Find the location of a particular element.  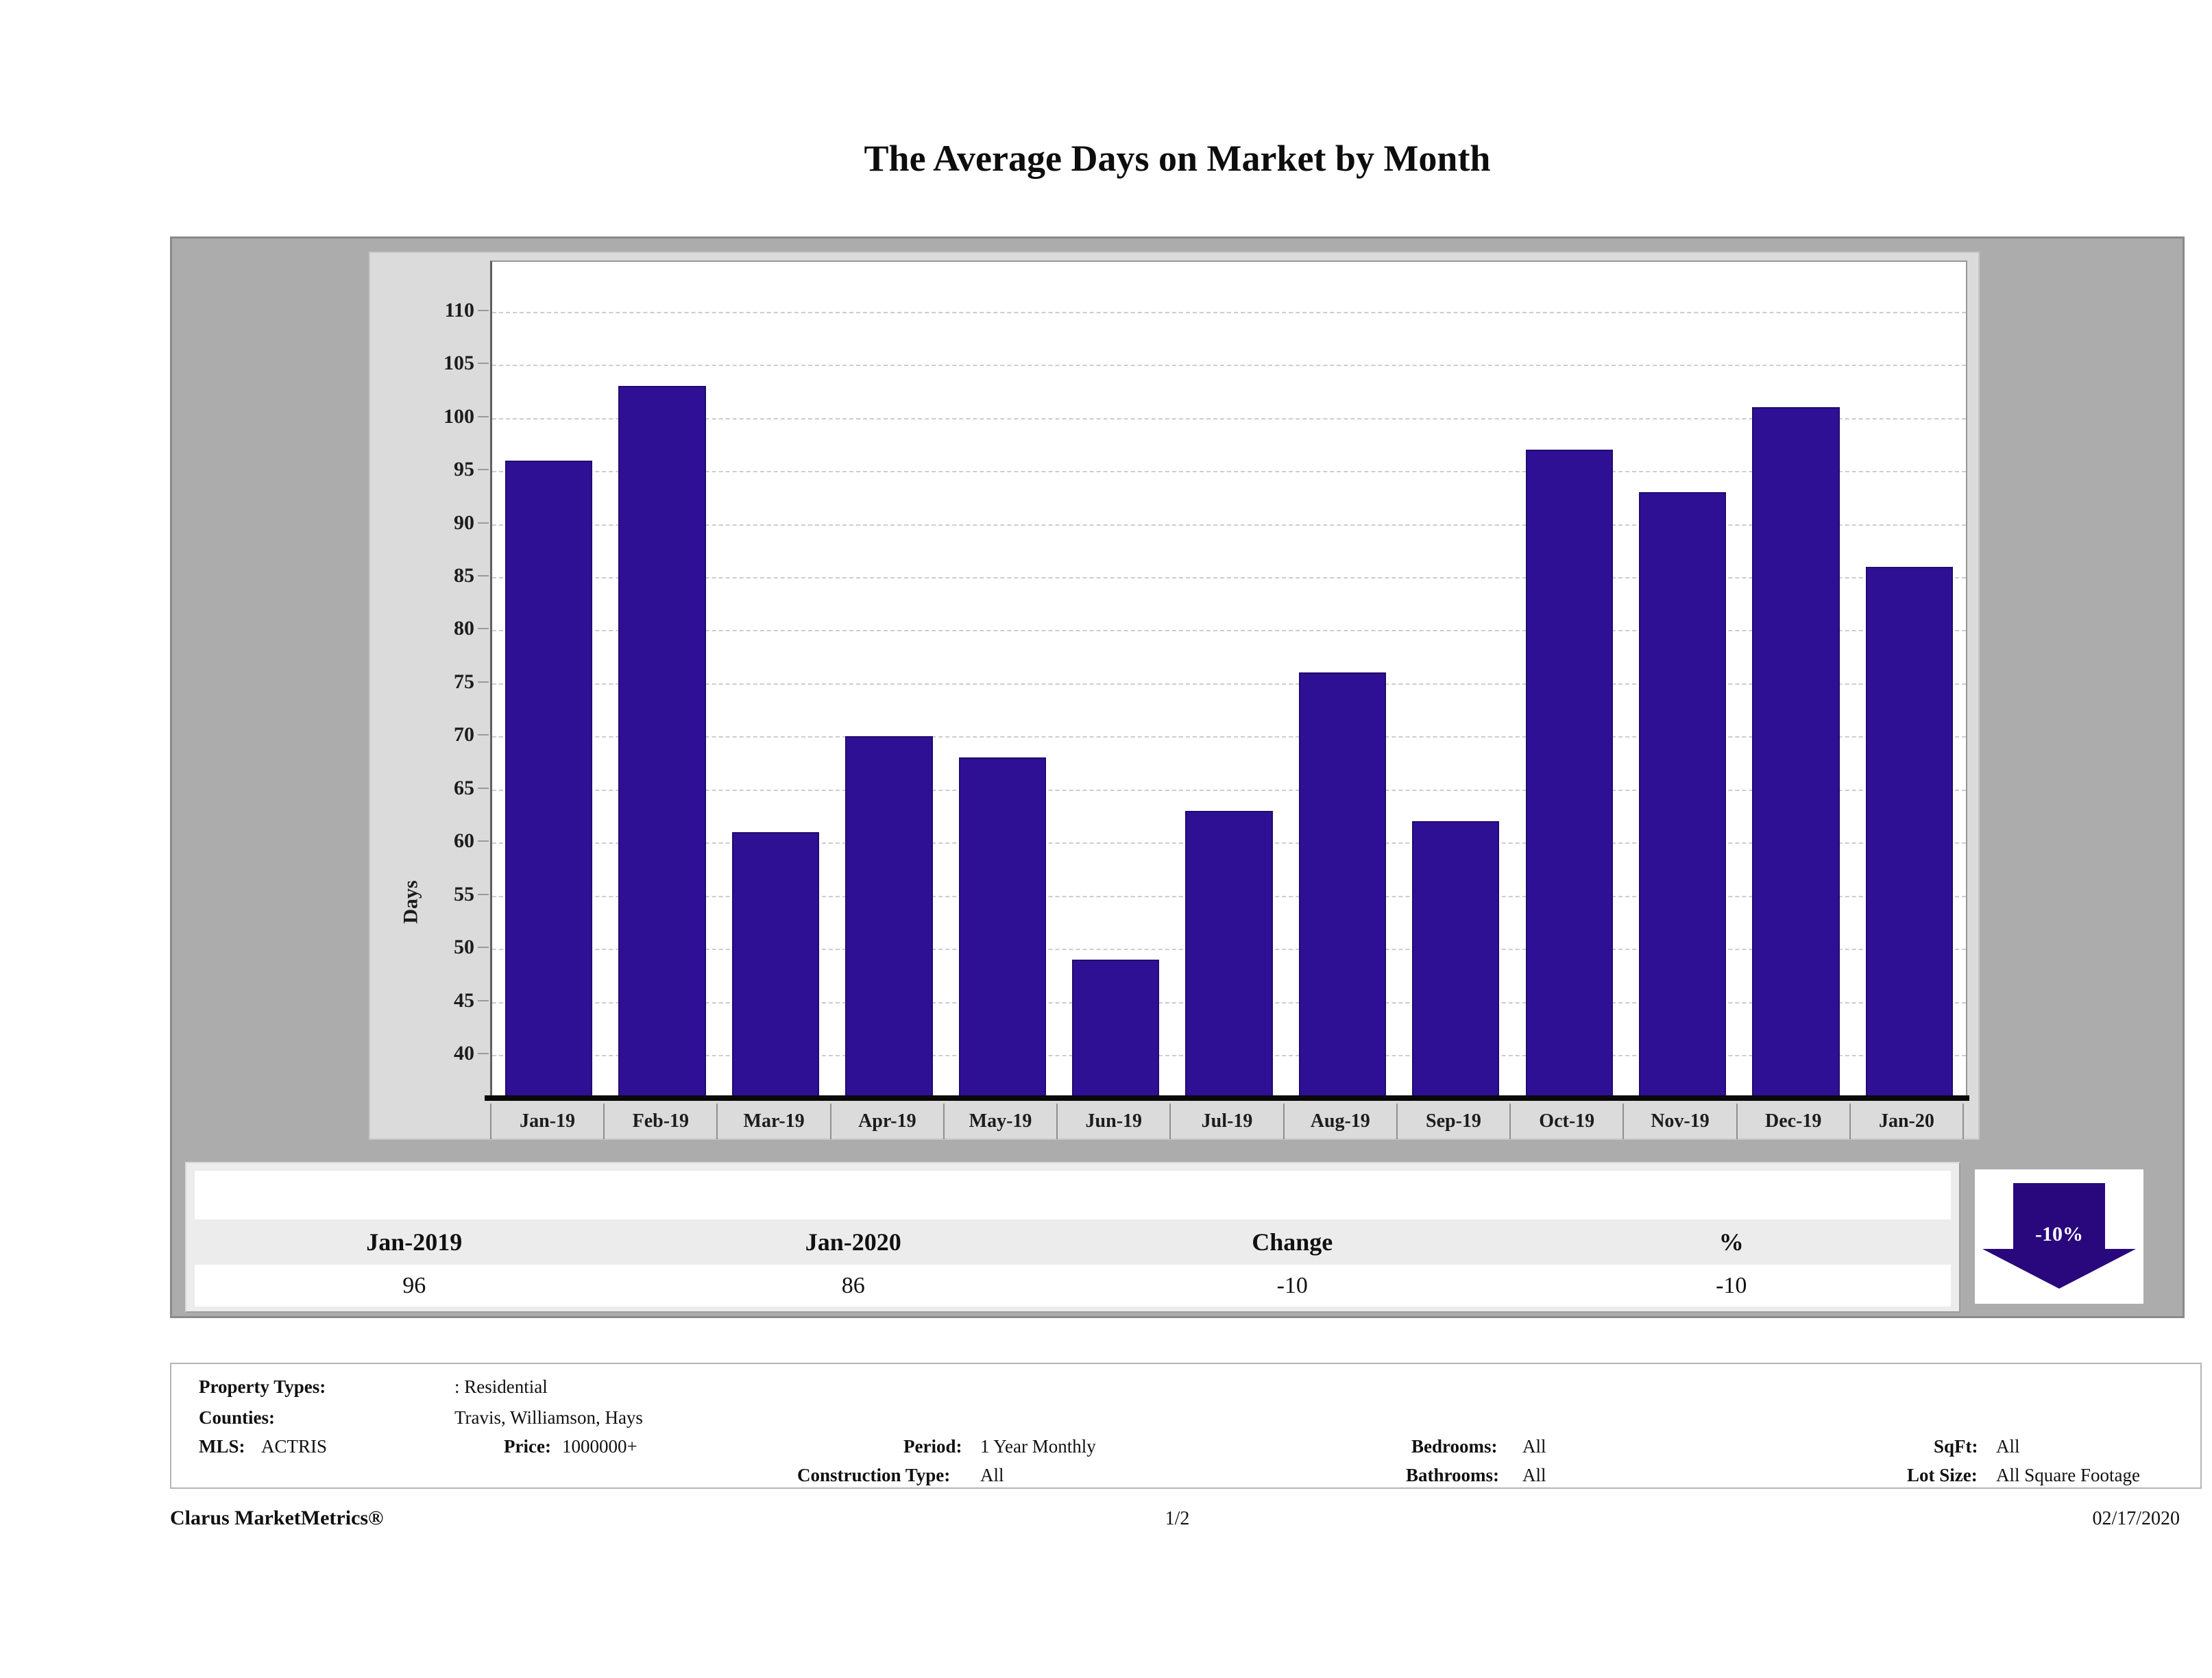

bathrooms-value: All is located at coordinates (1534, 1475).